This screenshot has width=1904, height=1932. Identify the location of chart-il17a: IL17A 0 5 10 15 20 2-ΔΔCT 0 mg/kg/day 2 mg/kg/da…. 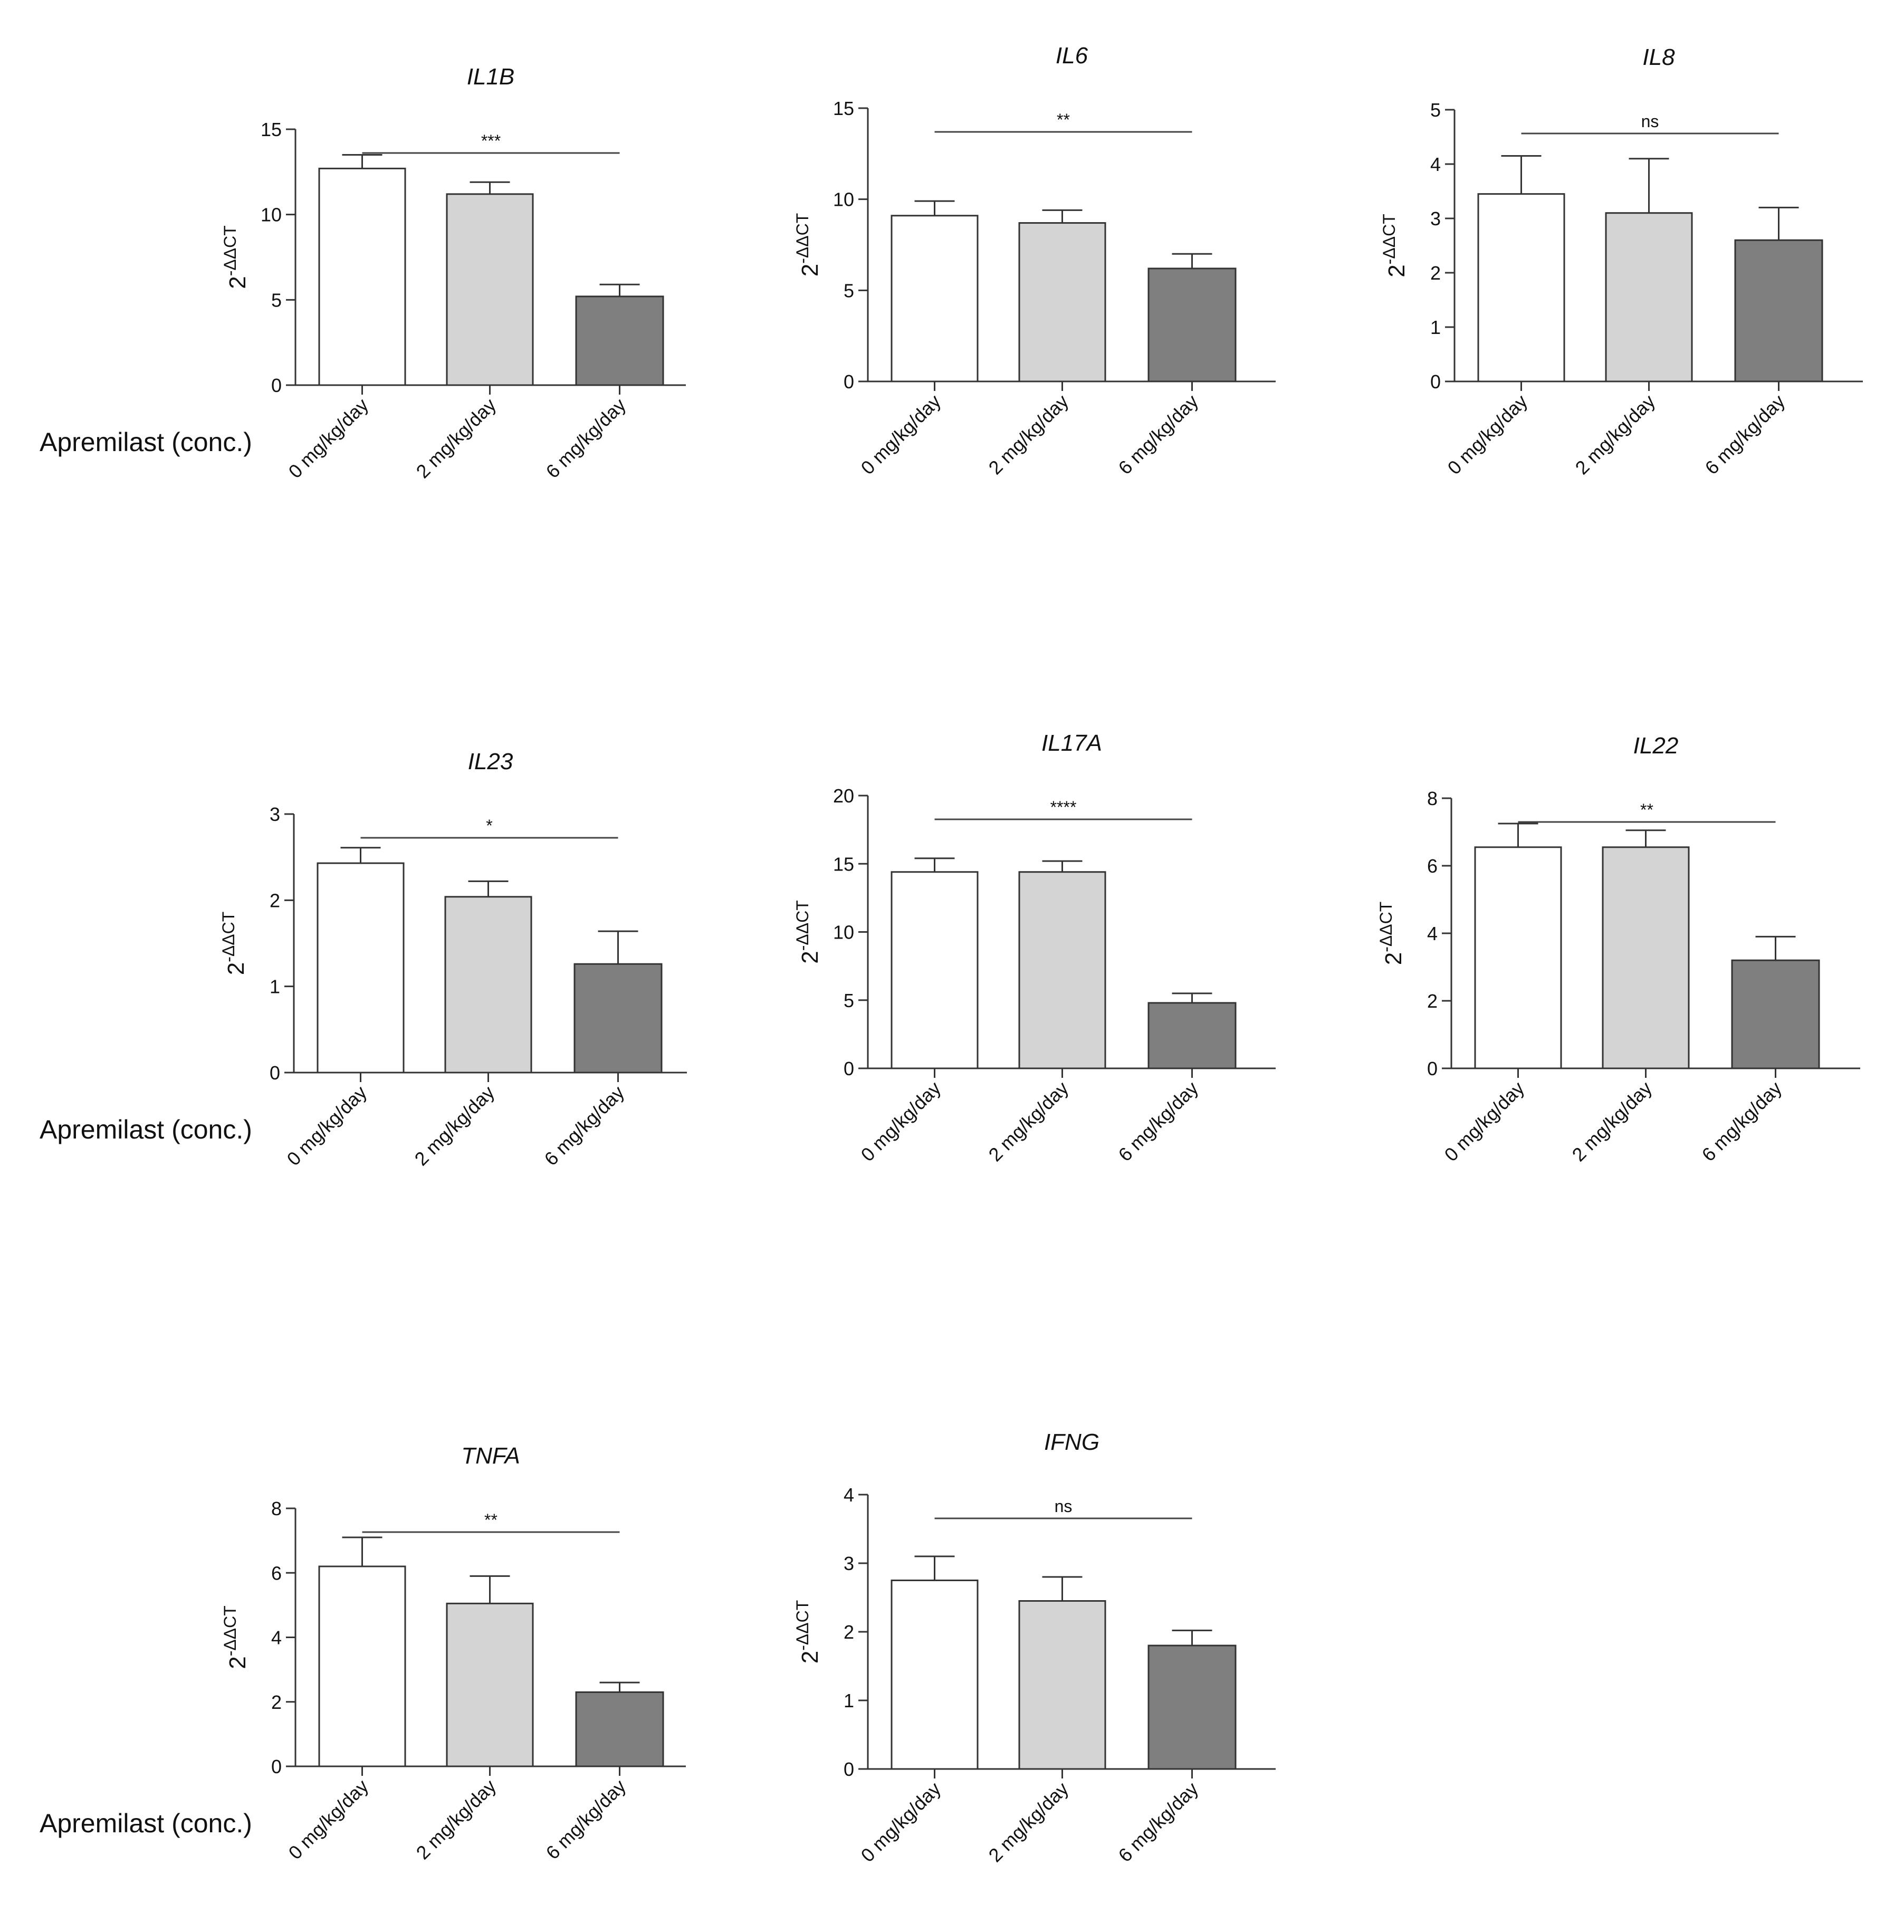
(1034, 948).